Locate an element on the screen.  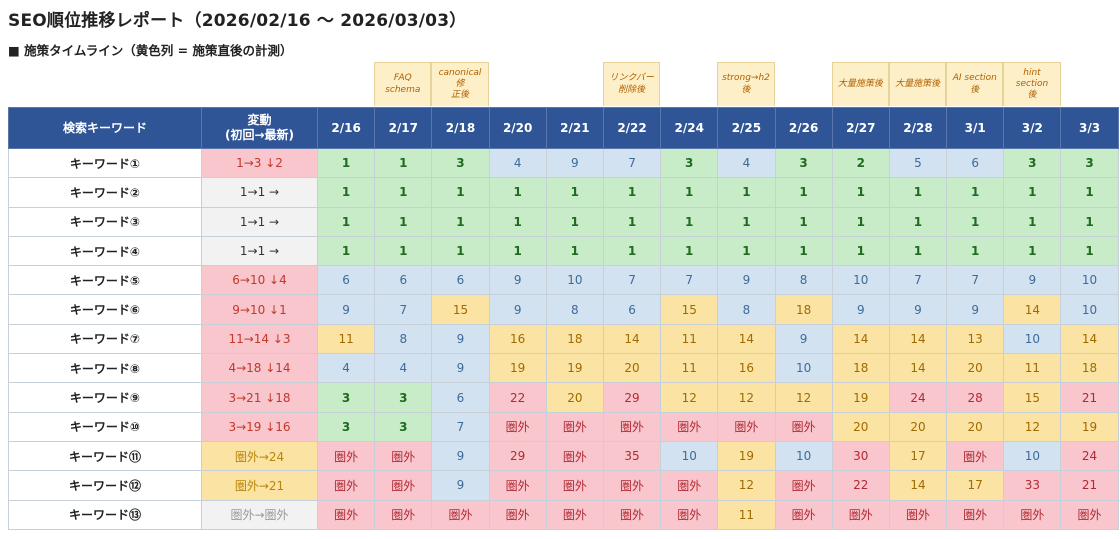
change-cell: 圏外→24 is located at coordinates (259, 456).